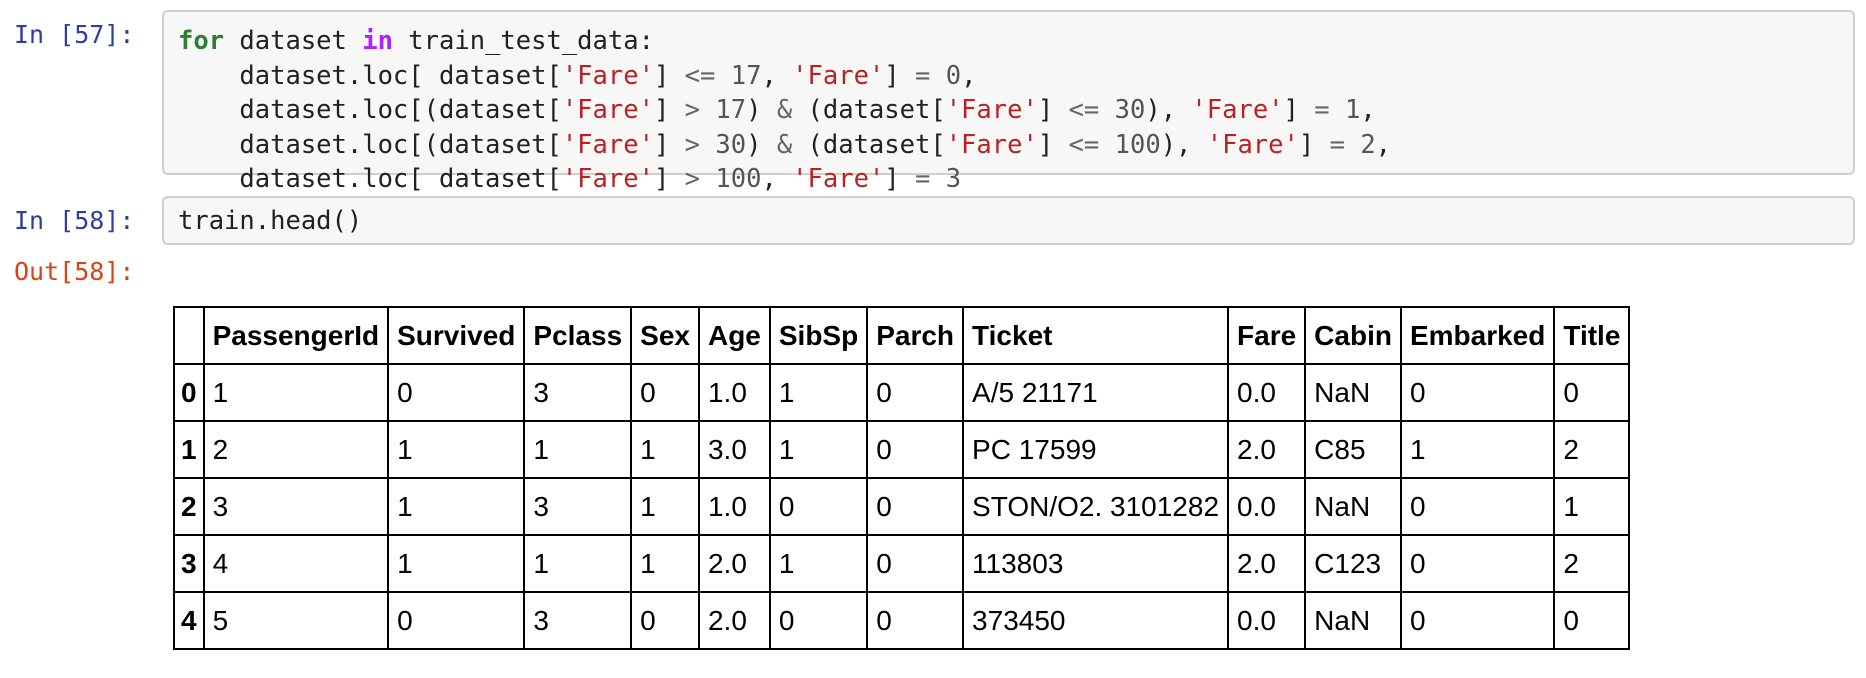  I want to click on column-header-cell: Pclass, so click(578, 335).